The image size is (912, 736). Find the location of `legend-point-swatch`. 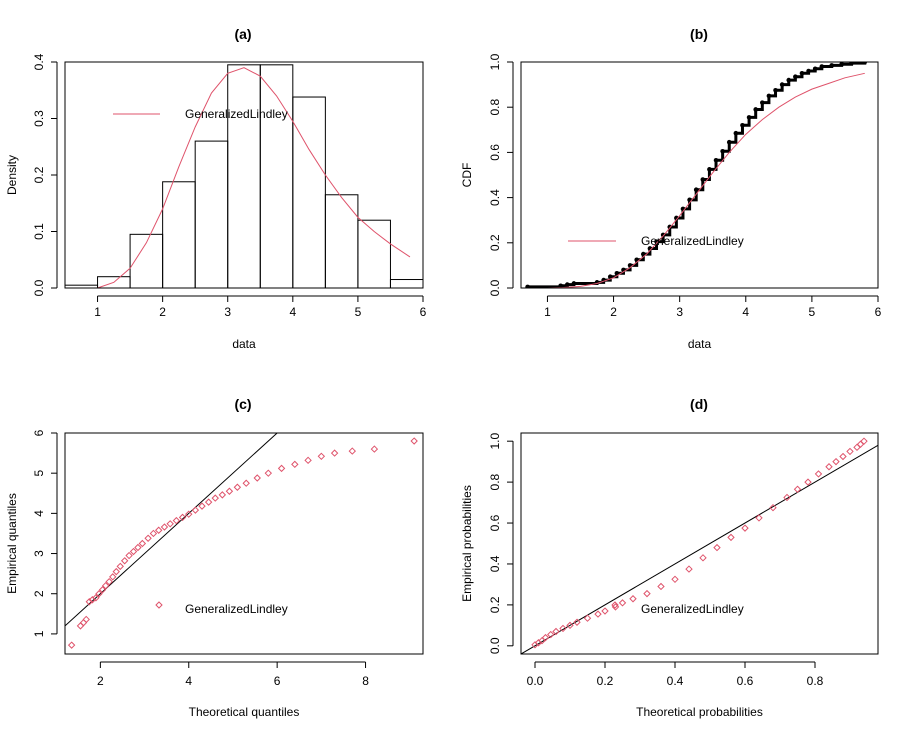

legend-point-swatch is located at coordinates (159, 605).